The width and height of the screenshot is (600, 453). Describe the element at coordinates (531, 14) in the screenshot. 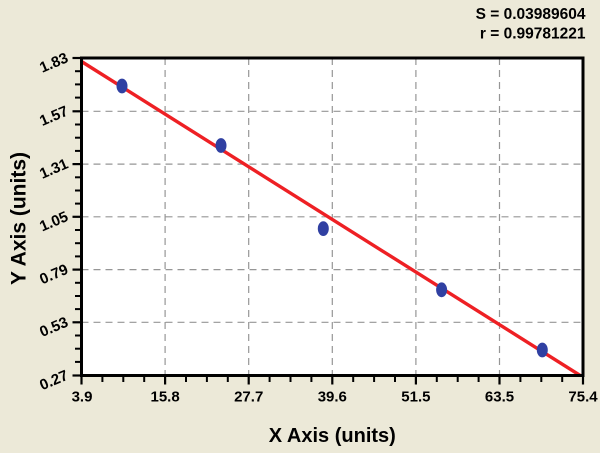

I see `svg-text: S = 0.03989604` at that location.